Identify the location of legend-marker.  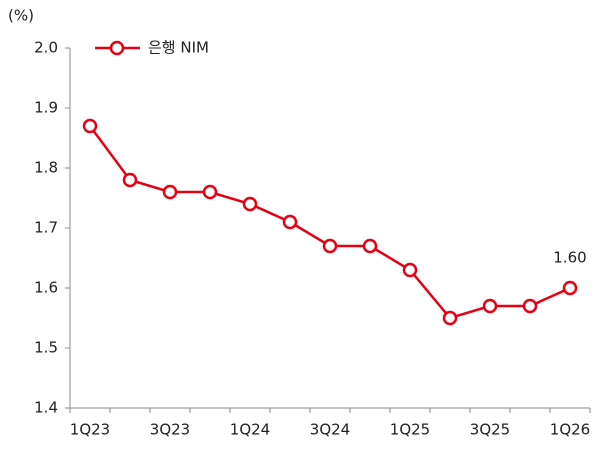
(117, 48).